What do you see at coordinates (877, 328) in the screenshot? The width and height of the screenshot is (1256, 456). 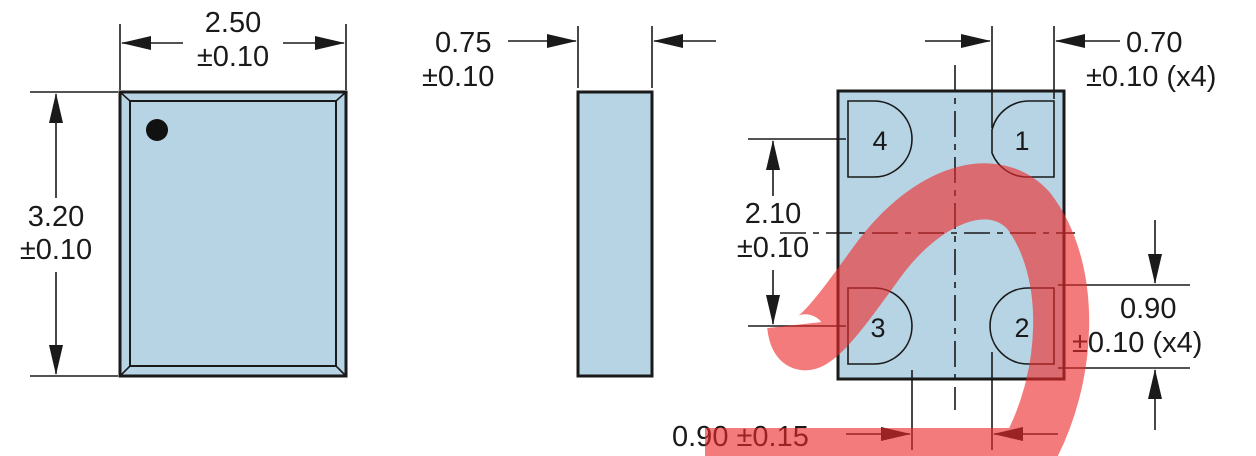 I see `pad-label: 3` at bounding box center [877, 328].